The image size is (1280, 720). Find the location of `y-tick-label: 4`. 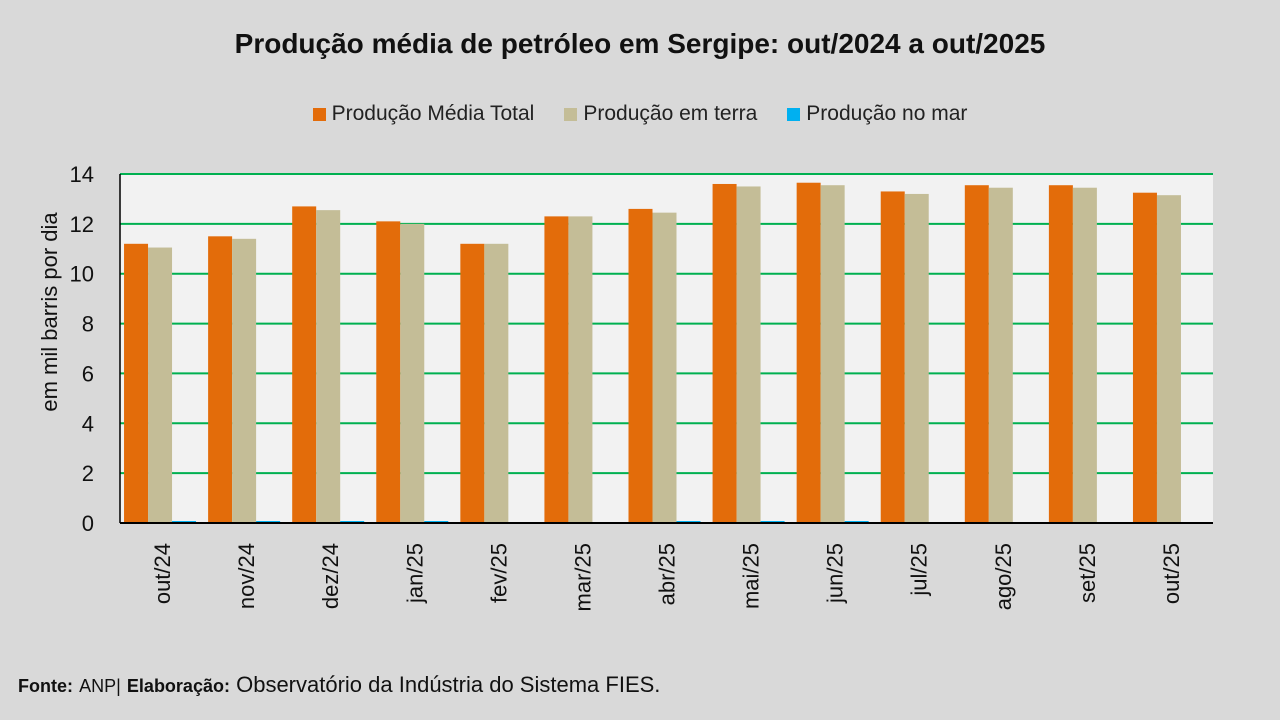

y-tick-label: 4 is located at coordinates (88, 423).